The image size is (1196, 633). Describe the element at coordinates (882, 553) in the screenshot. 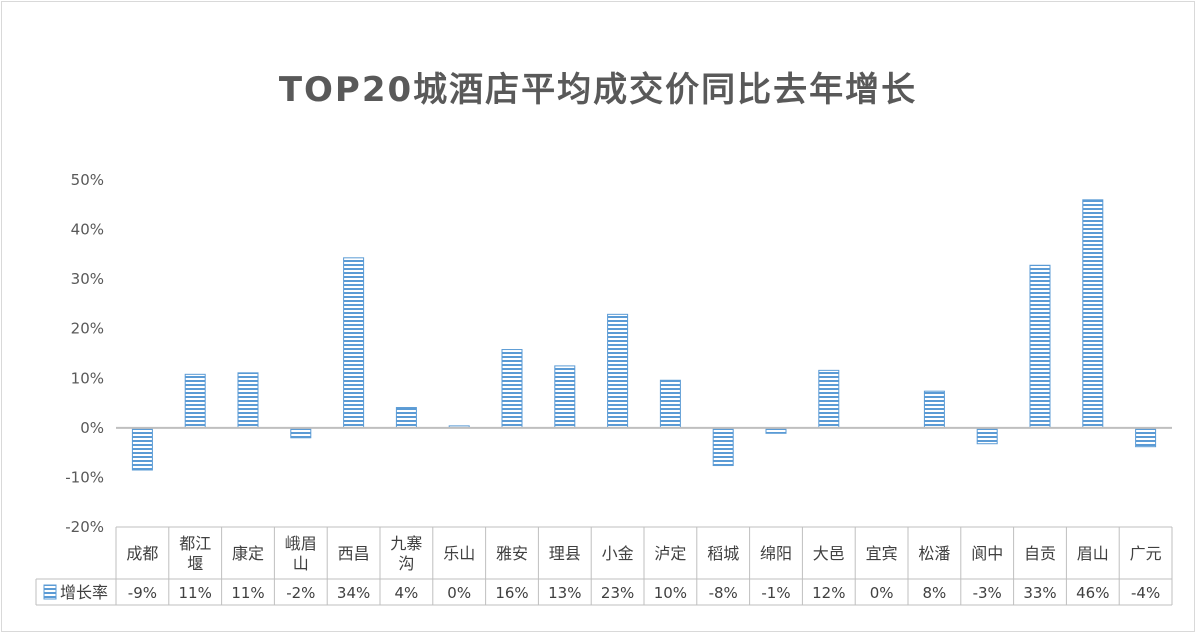

I see `category-label: 宜宾` at that location.